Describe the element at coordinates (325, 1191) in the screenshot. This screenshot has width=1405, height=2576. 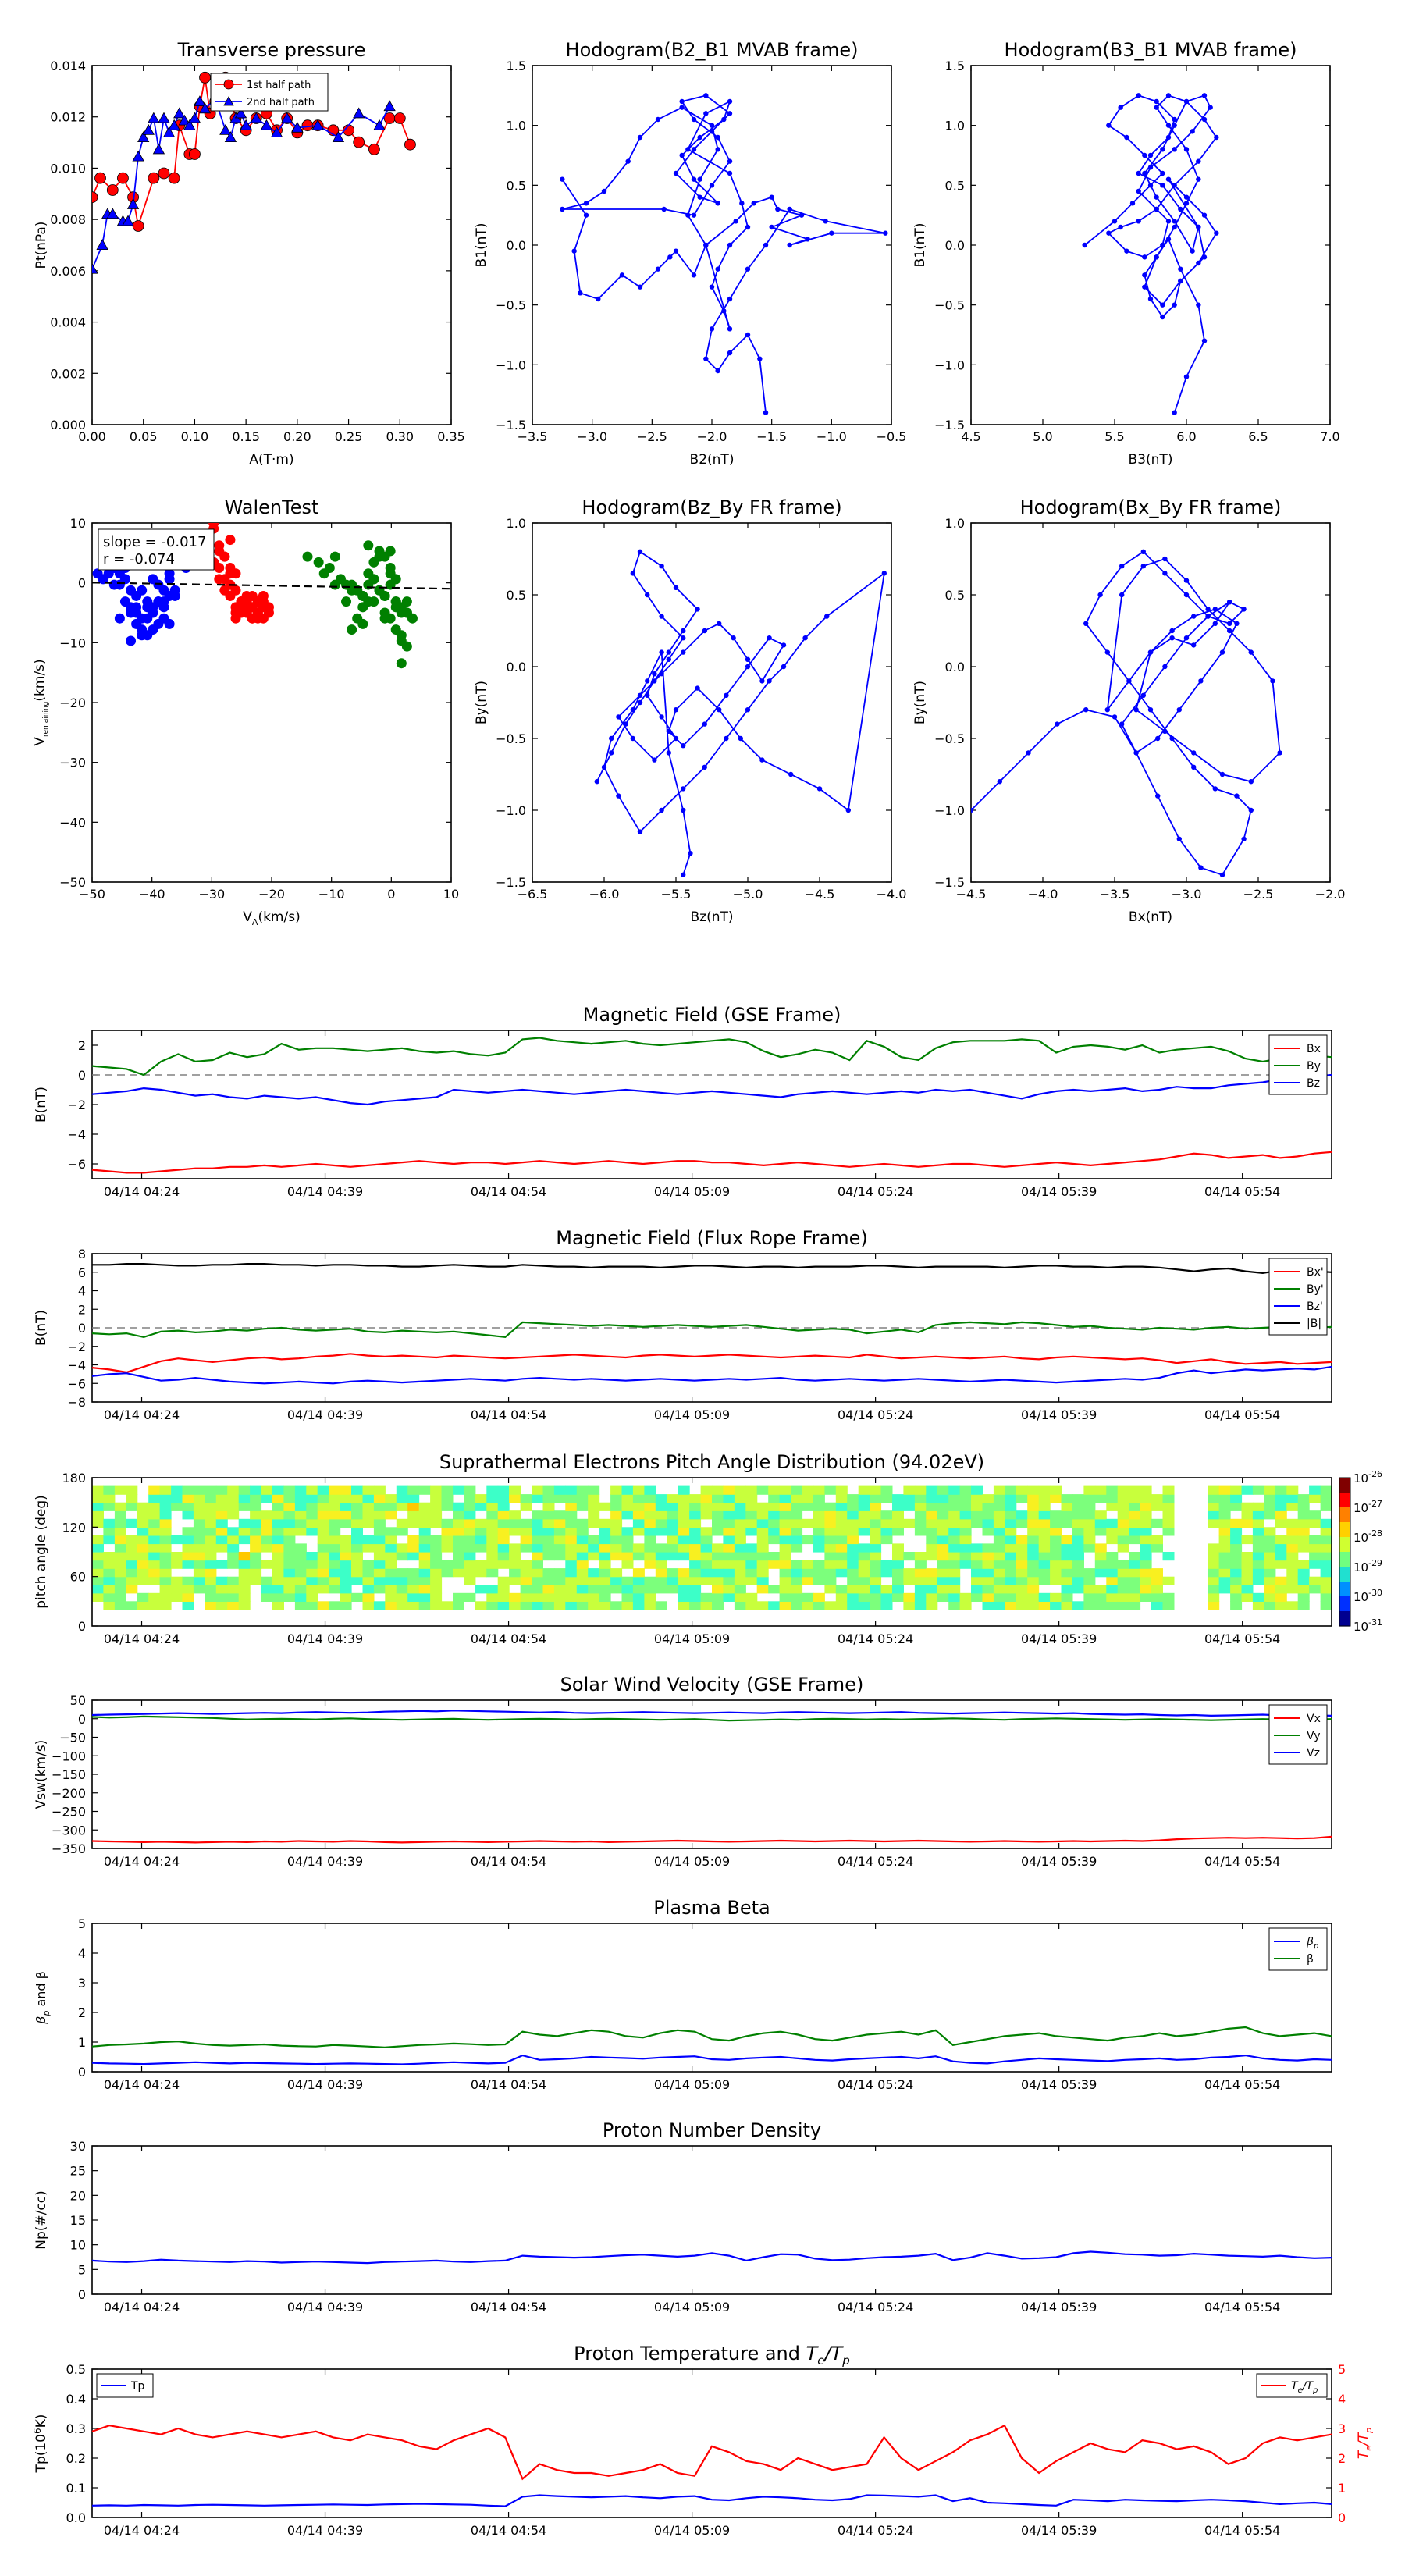
I see `x-tick-label: 04/14 04:39` at that location.